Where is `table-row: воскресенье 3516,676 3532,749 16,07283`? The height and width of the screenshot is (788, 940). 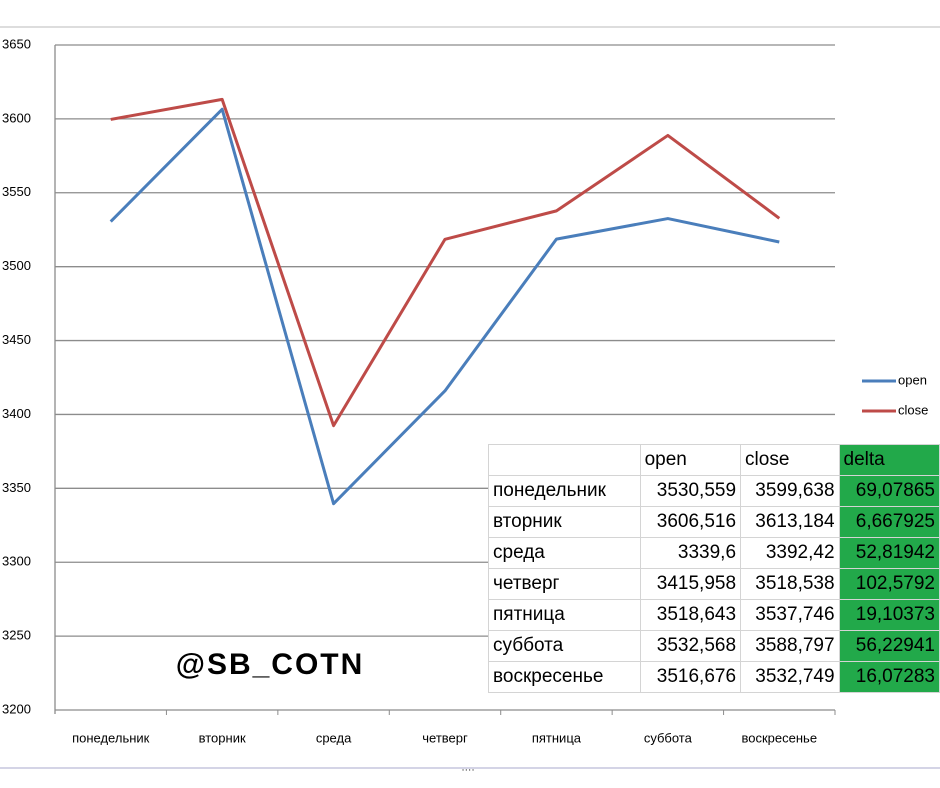
table-row: воскресенье 3516,676 3532,749 16,07283 is located at coordinates (714, 677).